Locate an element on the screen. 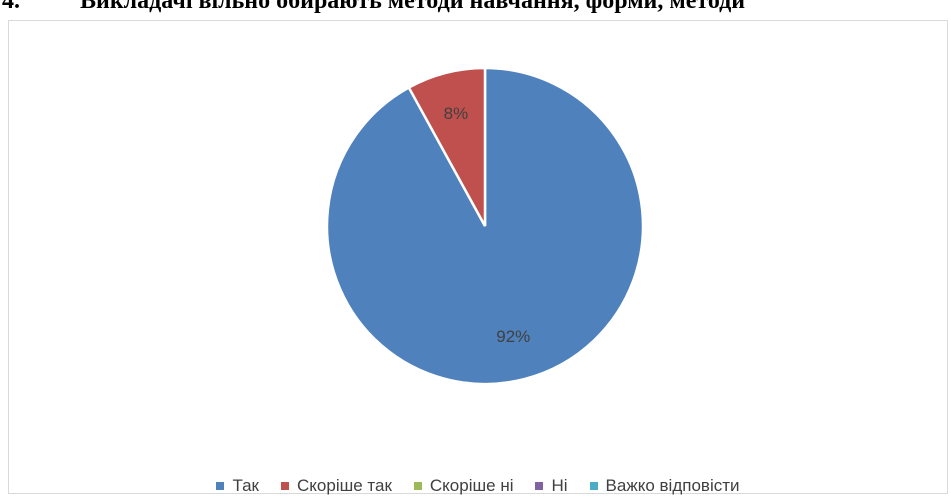 This screenshot has width=951, height=498. legend-label: Так is located at coordinates (245, 485).